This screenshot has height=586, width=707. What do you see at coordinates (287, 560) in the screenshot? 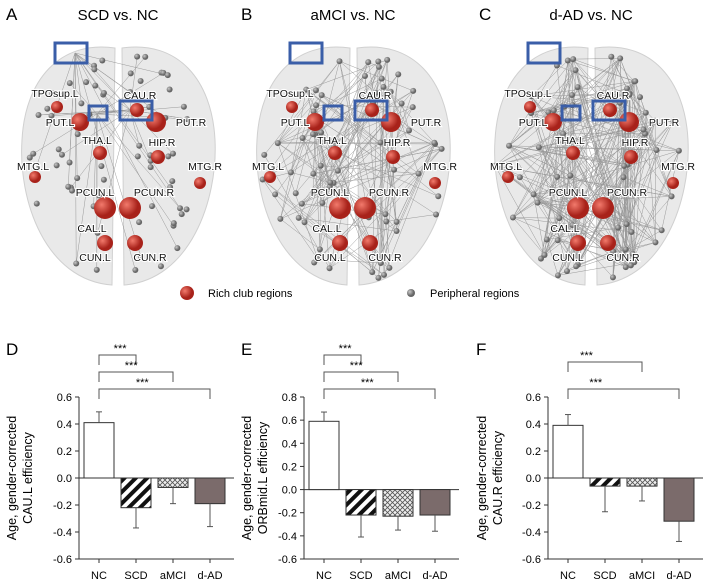
I see `y-tick-label: -0.6` at bounding box center [287, 560].